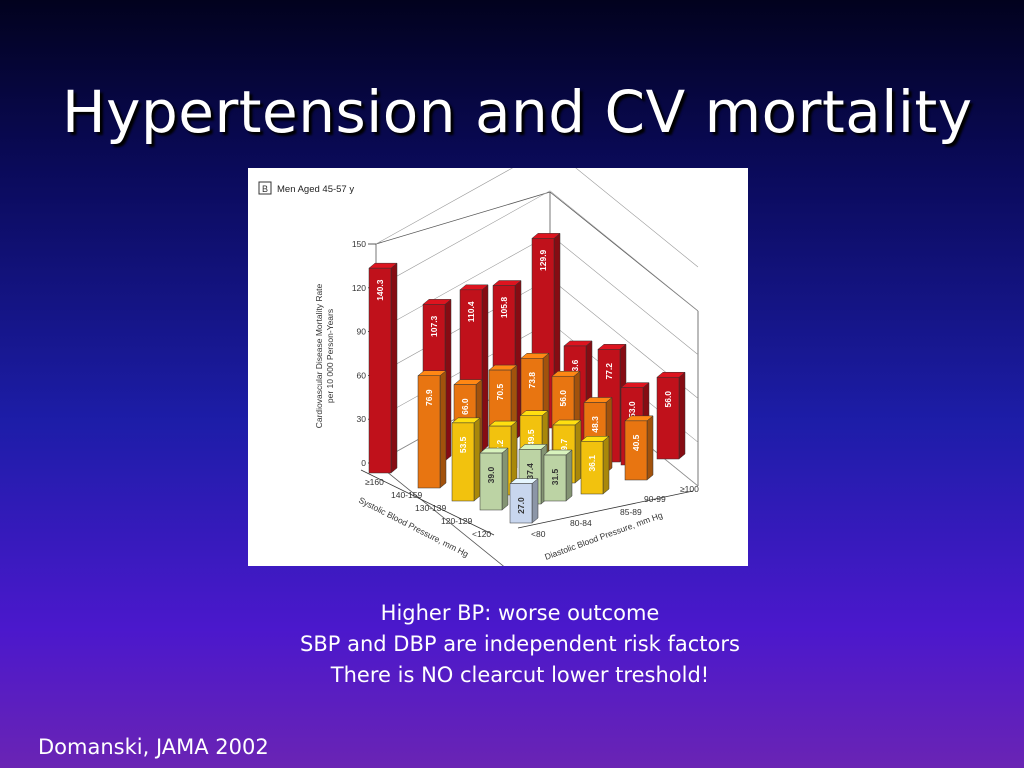 The width and height of the screenshot is (1024, 768). What do you see at coordinates (406, 495) in the screenshot?
I see `sbp-tick-label: 140-159` at bounding box center [406, 495].